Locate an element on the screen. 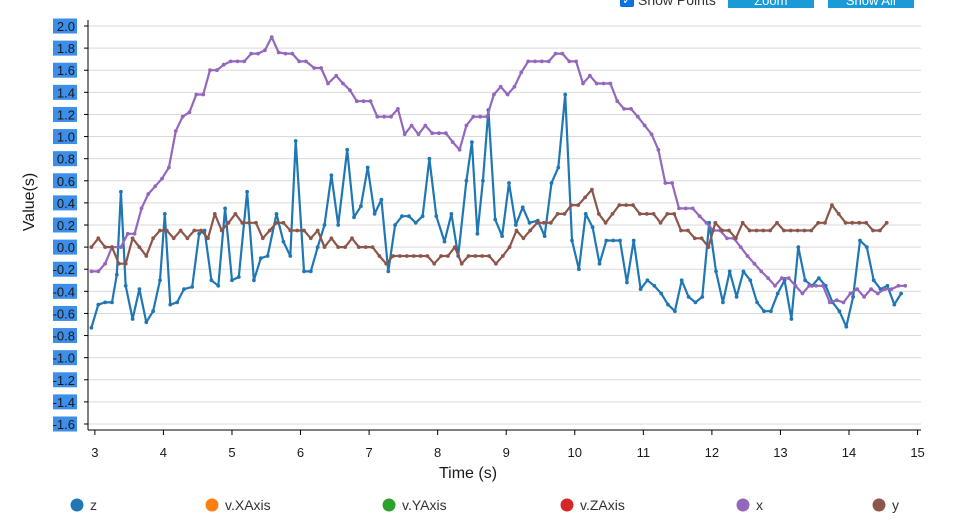 The height and width of the screenshot is (520, 962). legend-item-v.YAxis: v.YAxis is located at coordinates (414, 505).